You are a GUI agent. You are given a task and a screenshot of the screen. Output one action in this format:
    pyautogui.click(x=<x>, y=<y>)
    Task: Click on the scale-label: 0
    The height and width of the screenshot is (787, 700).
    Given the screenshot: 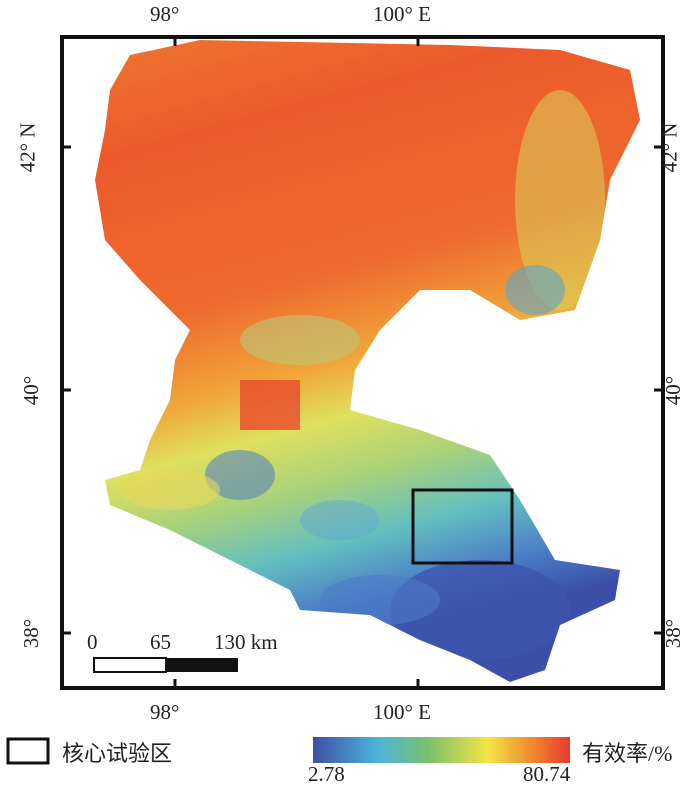 What is the action you would take?
    pyautogui.click(x=92, y=642)
    